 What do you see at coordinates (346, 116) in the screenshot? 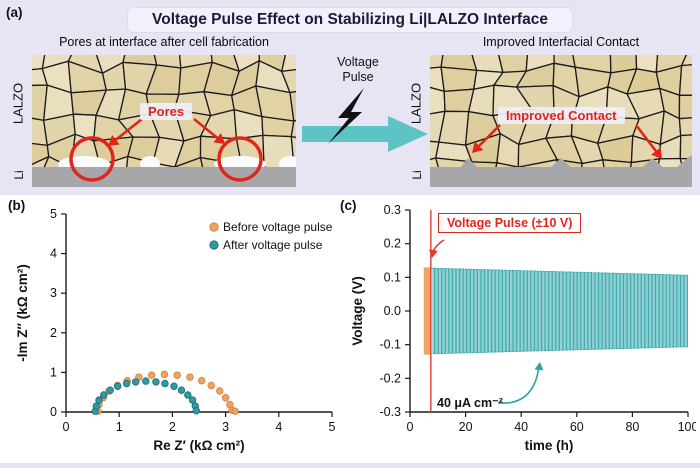
I see `lightning-bolt-icon` at bounding box center [346, 116].